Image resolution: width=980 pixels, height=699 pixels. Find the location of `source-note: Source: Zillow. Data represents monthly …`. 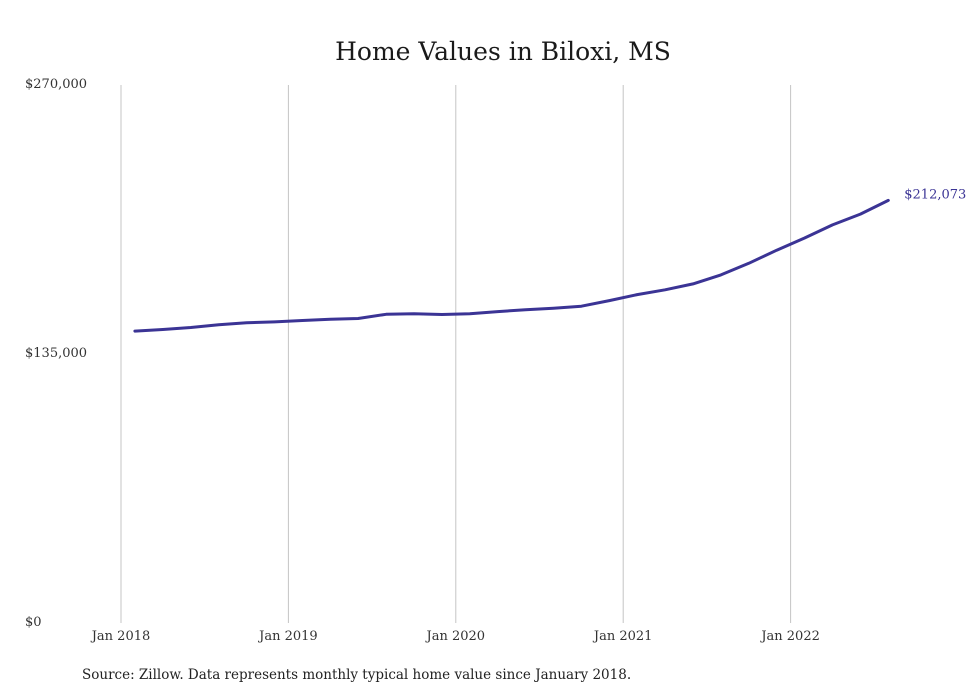

source-note: Source: Zillow. Data represents monthly … is located at coordinates (357, 675).